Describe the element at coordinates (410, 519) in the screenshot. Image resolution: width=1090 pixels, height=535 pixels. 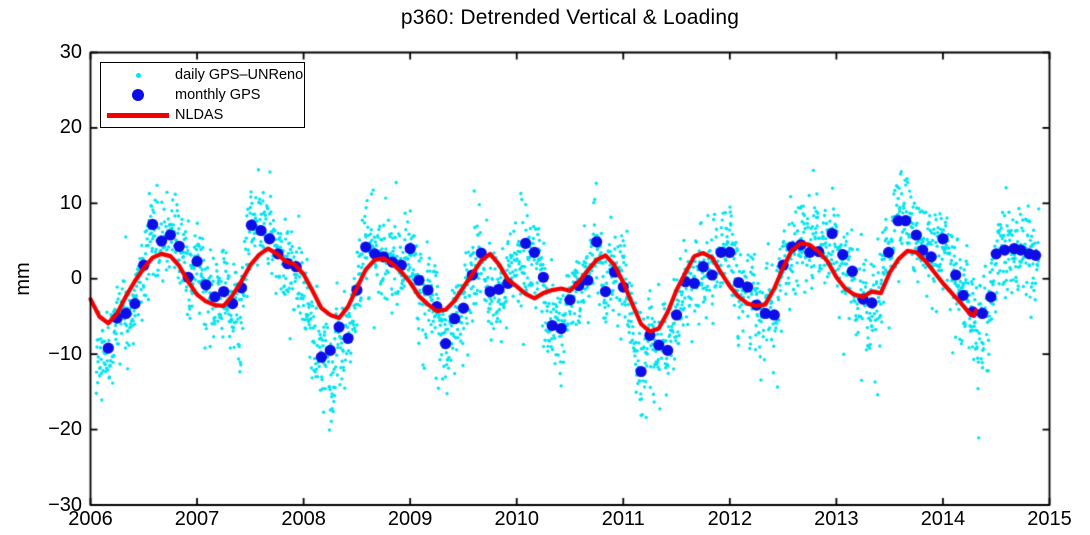
I see `x-tick-label: 2009` at that location.